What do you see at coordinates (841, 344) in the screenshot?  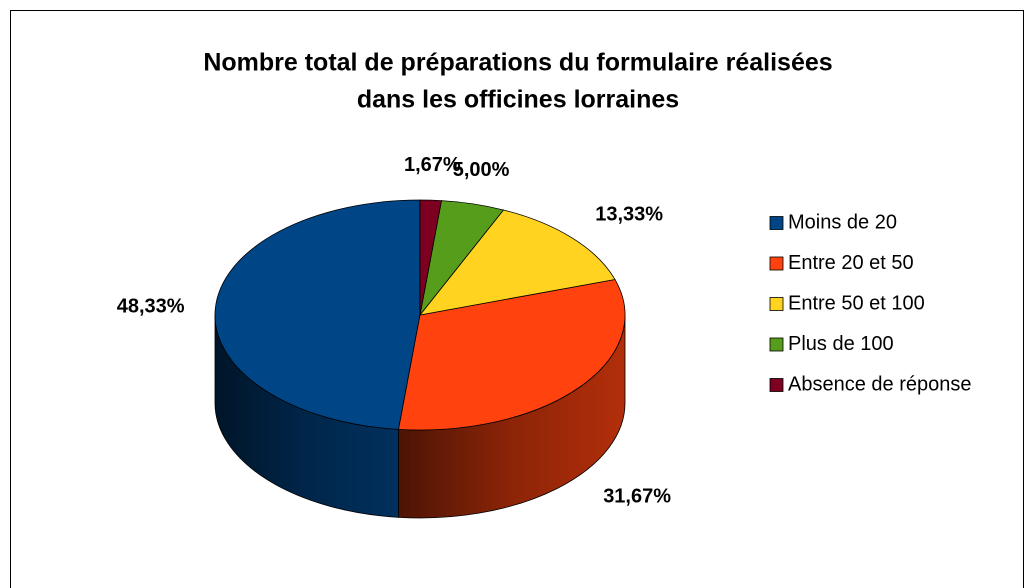 I see `legend-label: Plus de 100` at bounding box center [841, 344].